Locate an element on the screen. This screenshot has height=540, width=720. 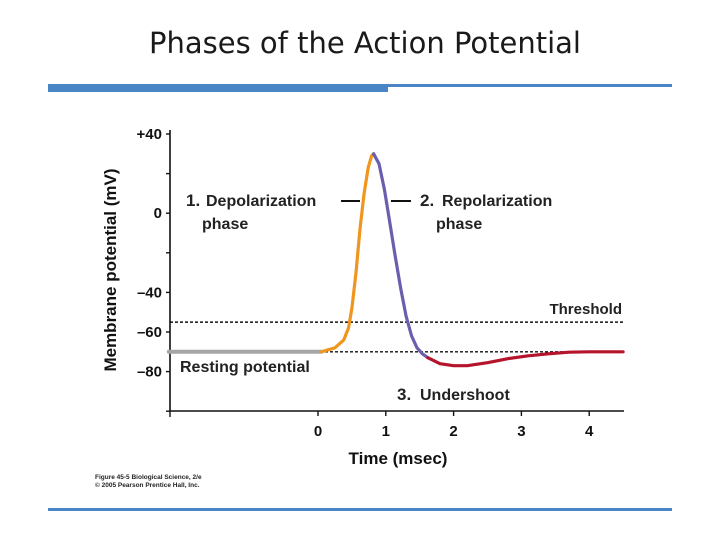
caption-line-2: © 2005 Pearson Prentice Hall, Inc. is located at coordinates (147, 485).